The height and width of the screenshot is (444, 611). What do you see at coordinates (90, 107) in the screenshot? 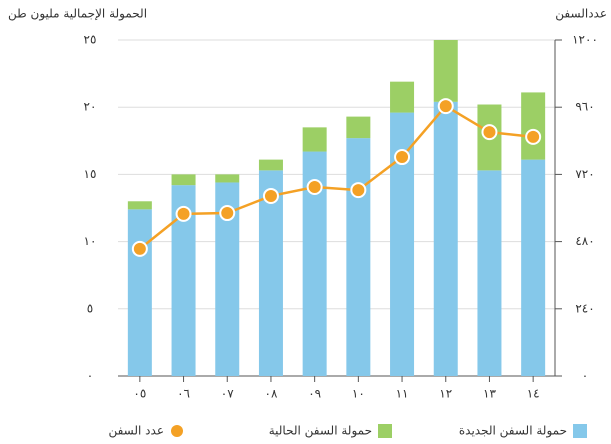
I see `y-tick-label: ٢٠` at bounding box center [90, 107].